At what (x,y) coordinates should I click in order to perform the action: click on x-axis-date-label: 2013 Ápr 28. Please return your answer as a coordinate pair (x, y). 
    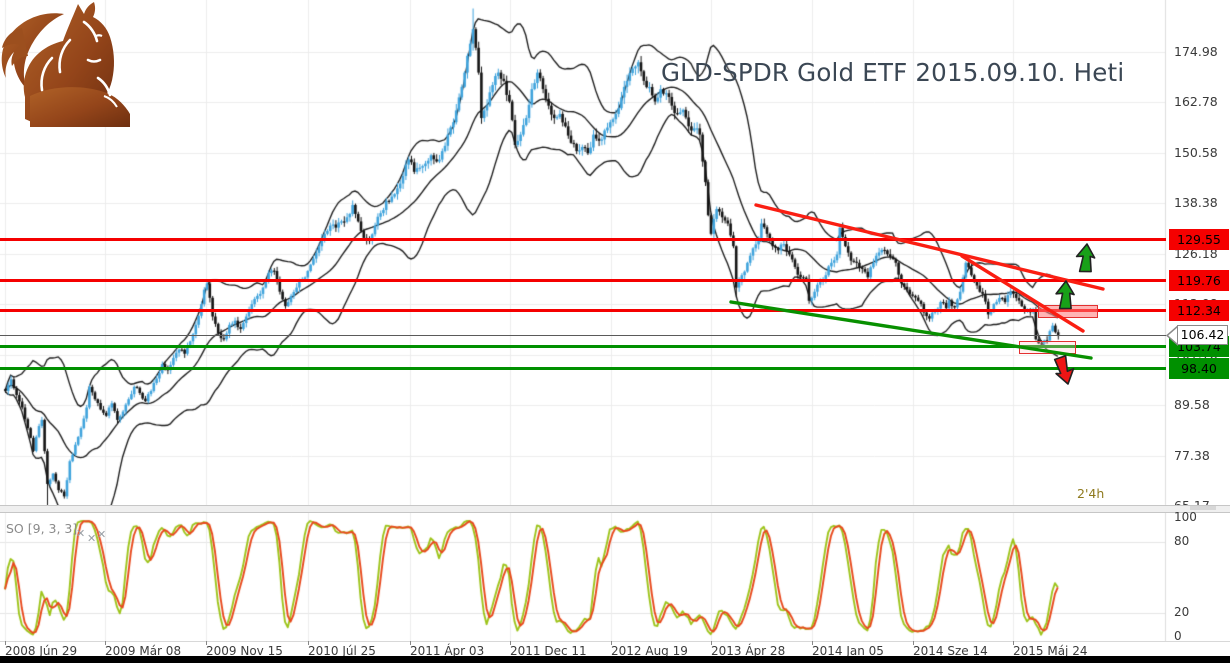
    Looking at the image, I should click on (748, 651).